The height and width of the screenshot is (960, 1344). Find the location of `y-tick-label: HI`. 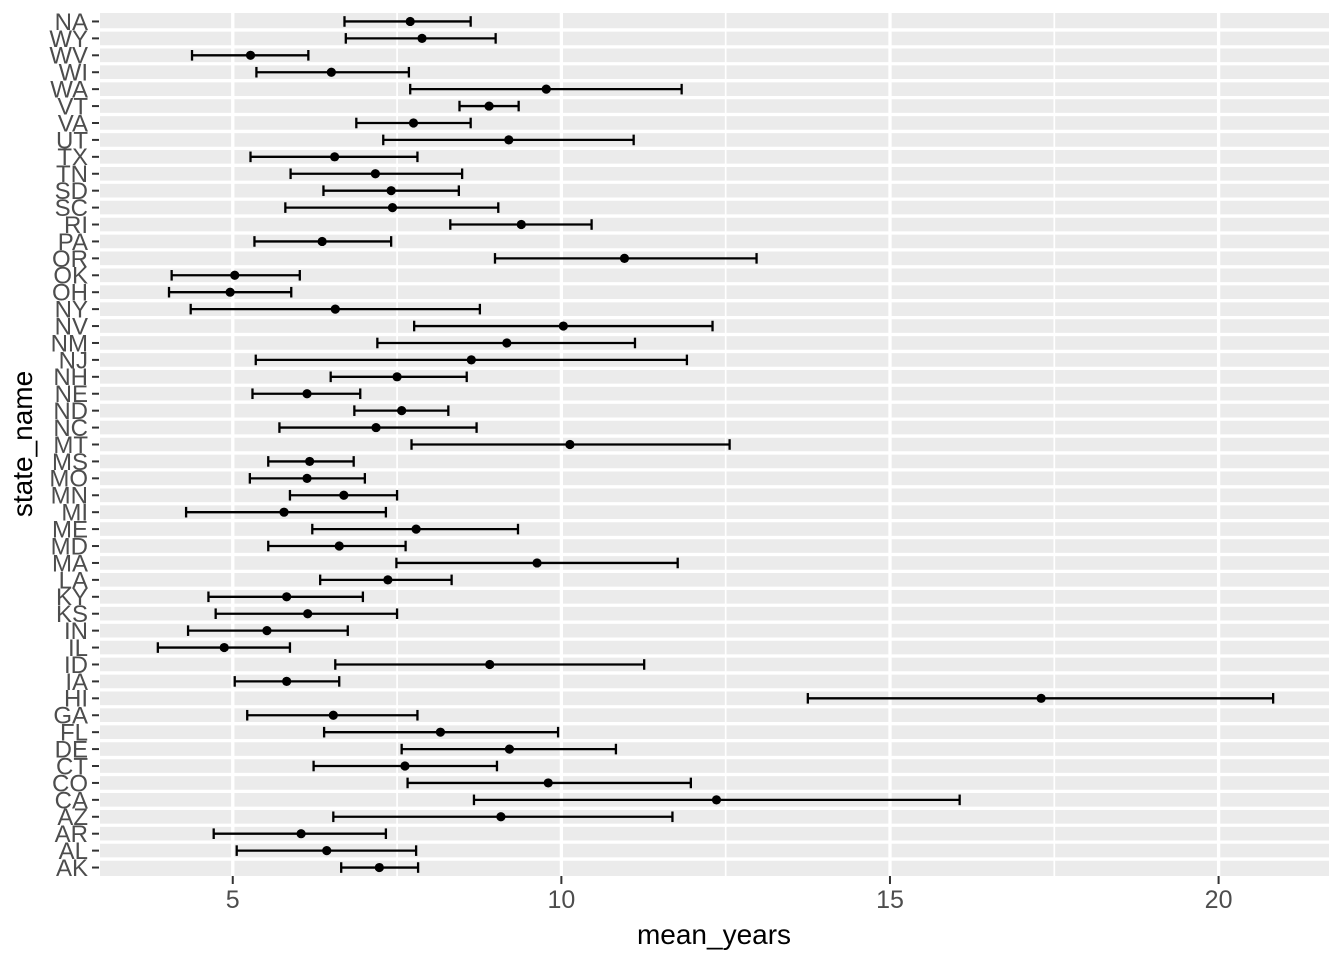

y-tick-label: HI is located at coordinates (76, 699).